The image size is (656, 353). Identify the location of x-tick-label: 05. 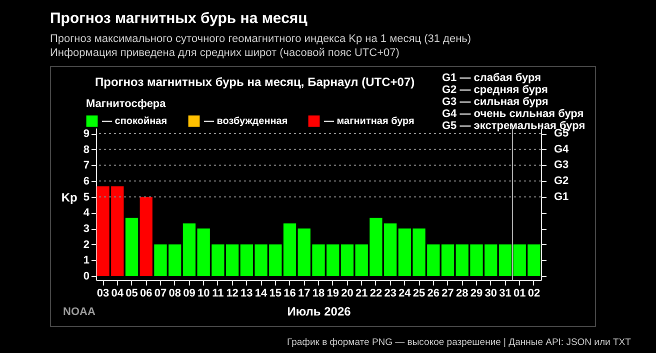
(132, 294).